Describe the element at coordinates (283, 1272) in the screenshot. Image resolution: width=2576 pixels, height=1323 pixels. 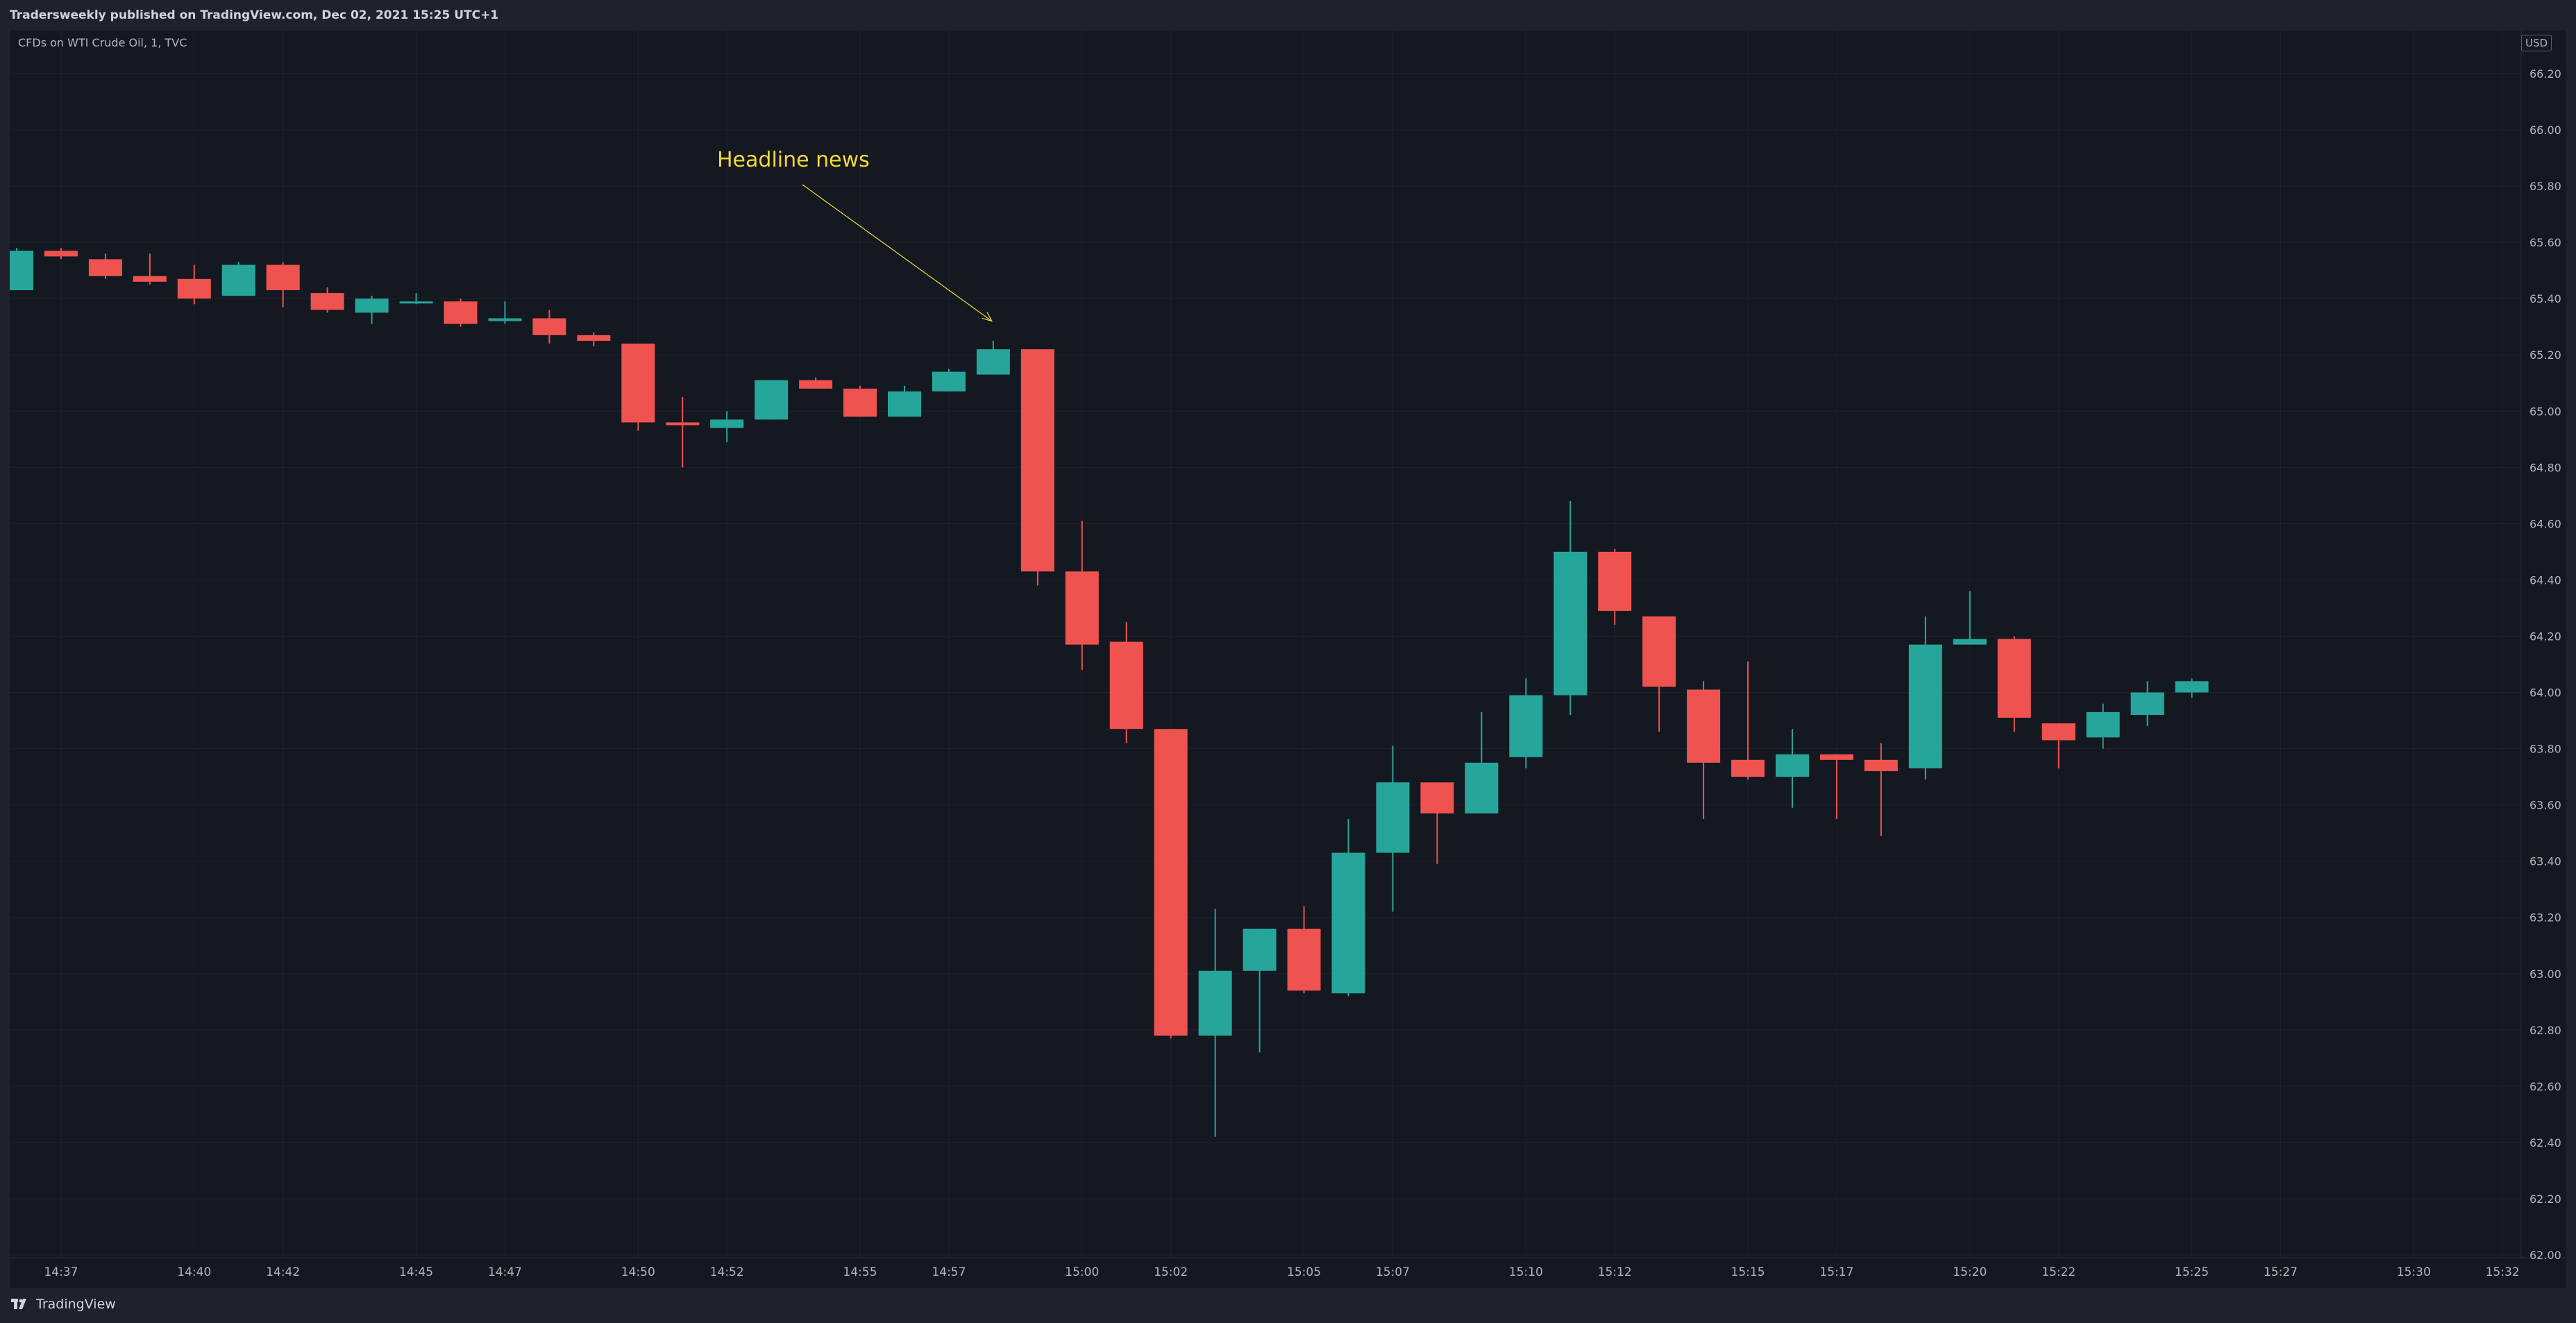
I see `time-tick-label: 14:42` at that location.